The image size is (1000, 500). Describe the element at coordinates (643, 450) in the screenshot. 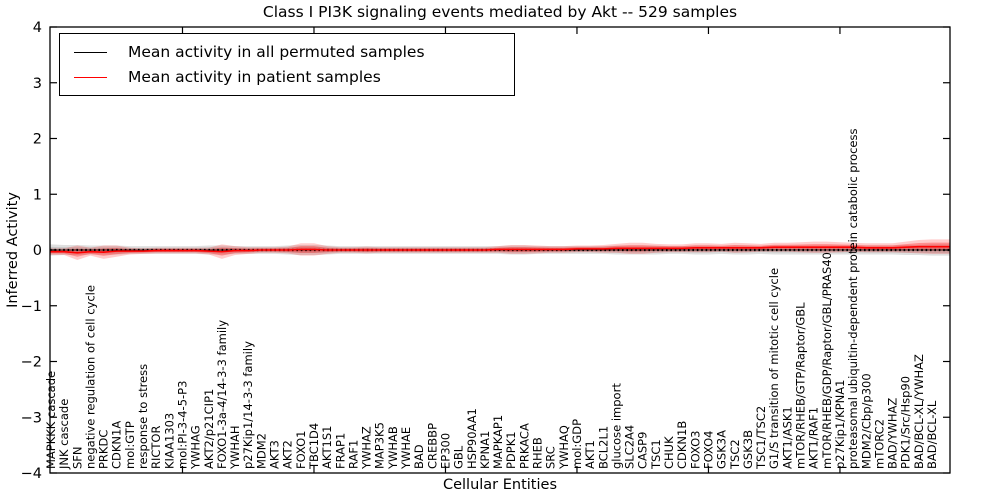

I see `x-tick-label: CASP9` at that location.